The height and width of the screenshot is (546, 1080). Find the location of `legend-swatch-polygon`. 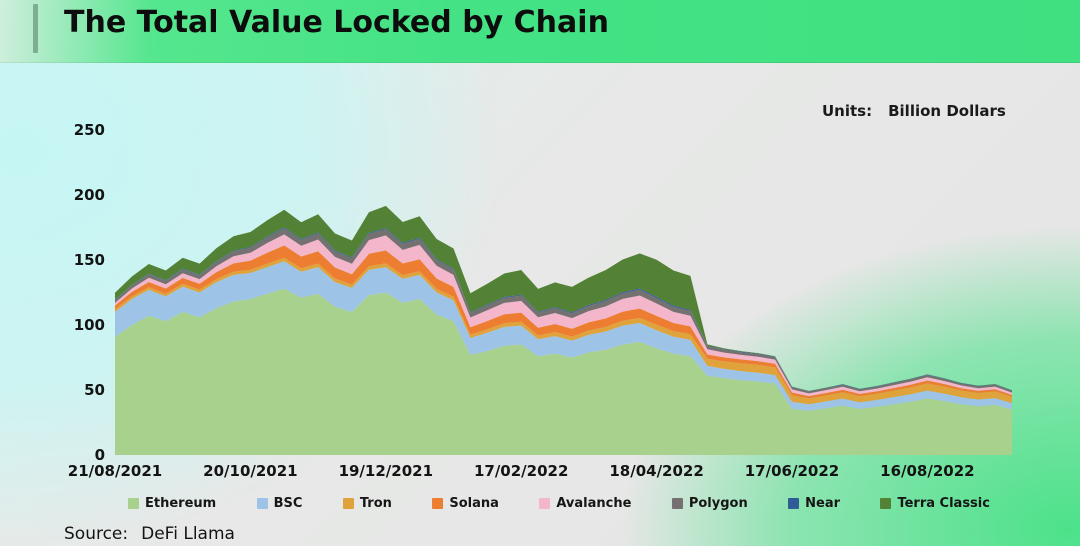

legend-swatch-polygon is located at coordinates (677, 503).